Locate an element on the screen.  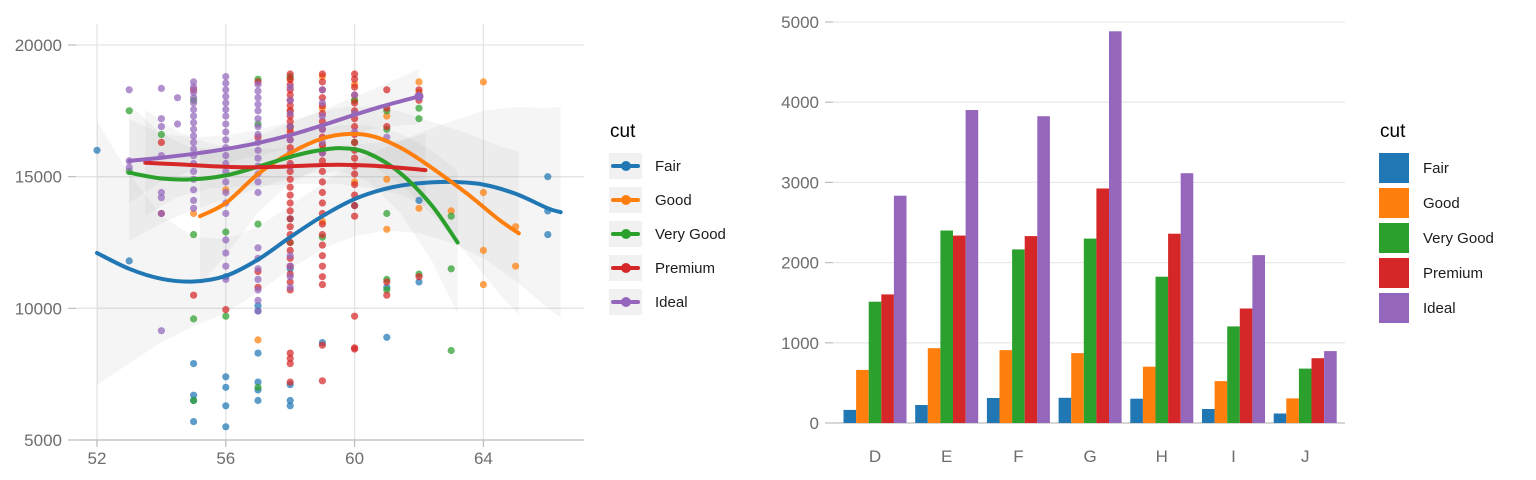
bar-E-very-good is located at coordinates (946, 326).